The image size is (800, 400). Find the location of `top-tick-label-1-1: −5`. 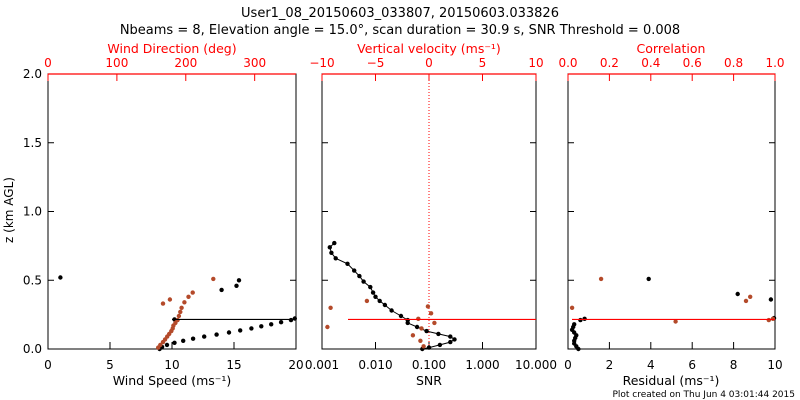

top-tick-label-1-1: −5 is located at coordinates (376, 63).